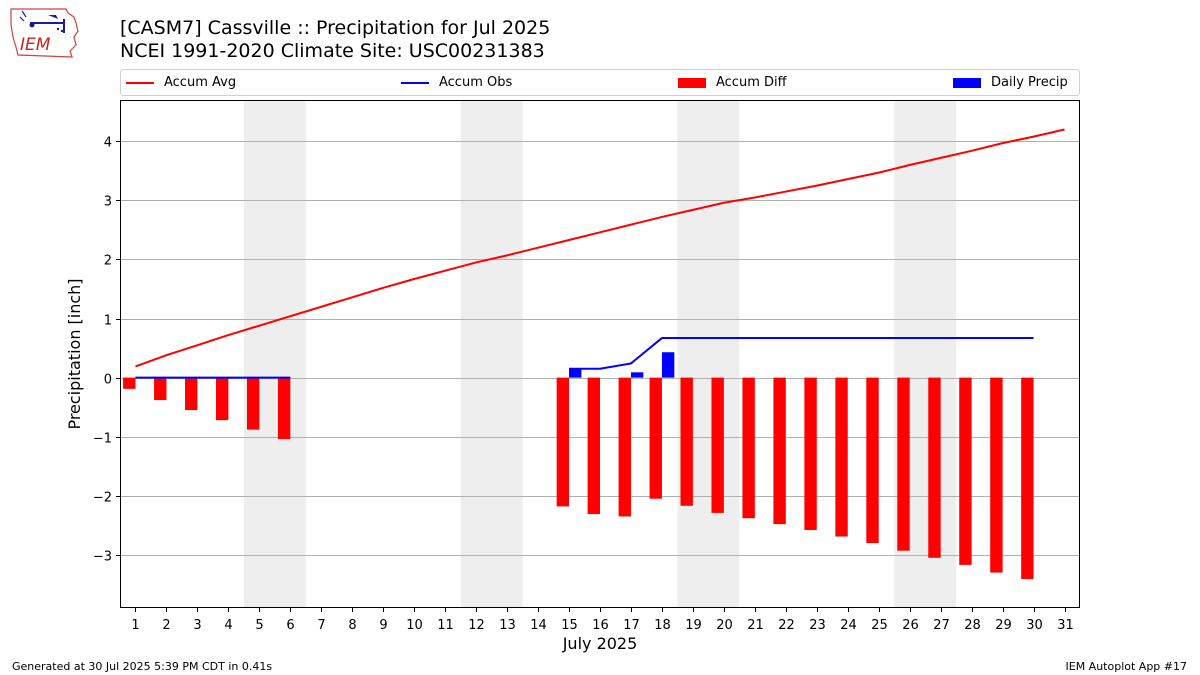  Describe the element at coordinates (415, 82) in the screenshot. I see `legend-swatch-accum-obs` at that location.